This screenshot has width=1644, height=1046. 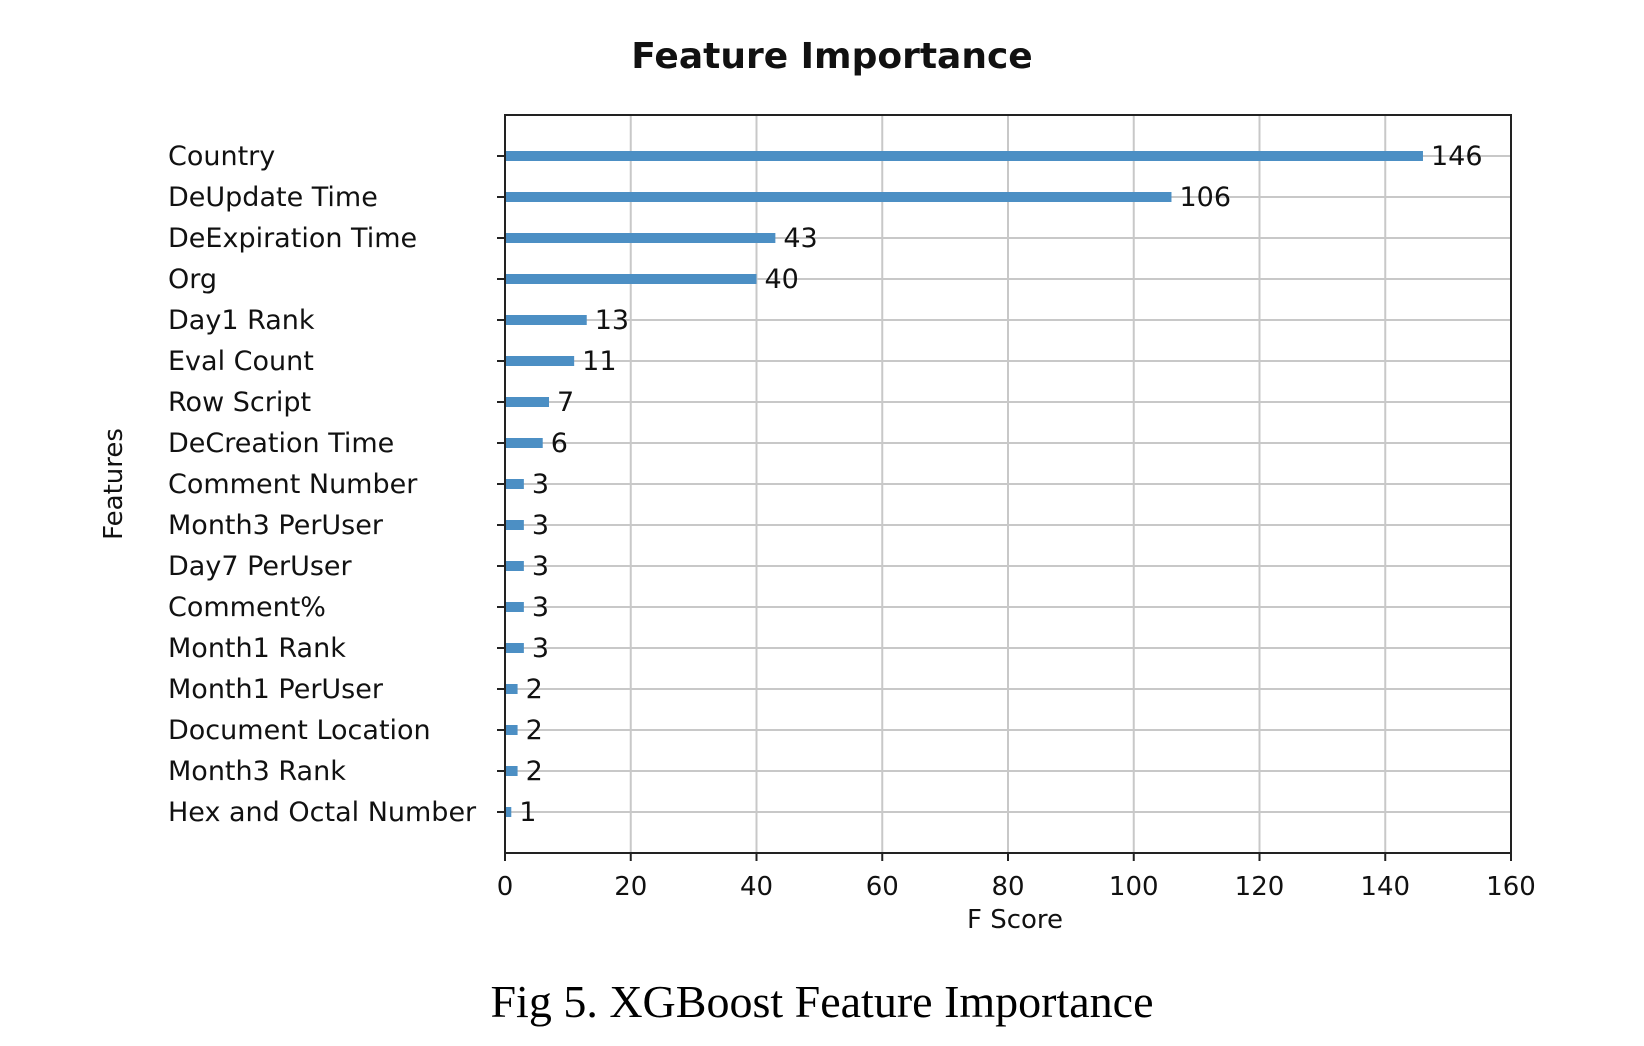 I want to click on x-tick-label: 80, so click(x=1007, y=887).